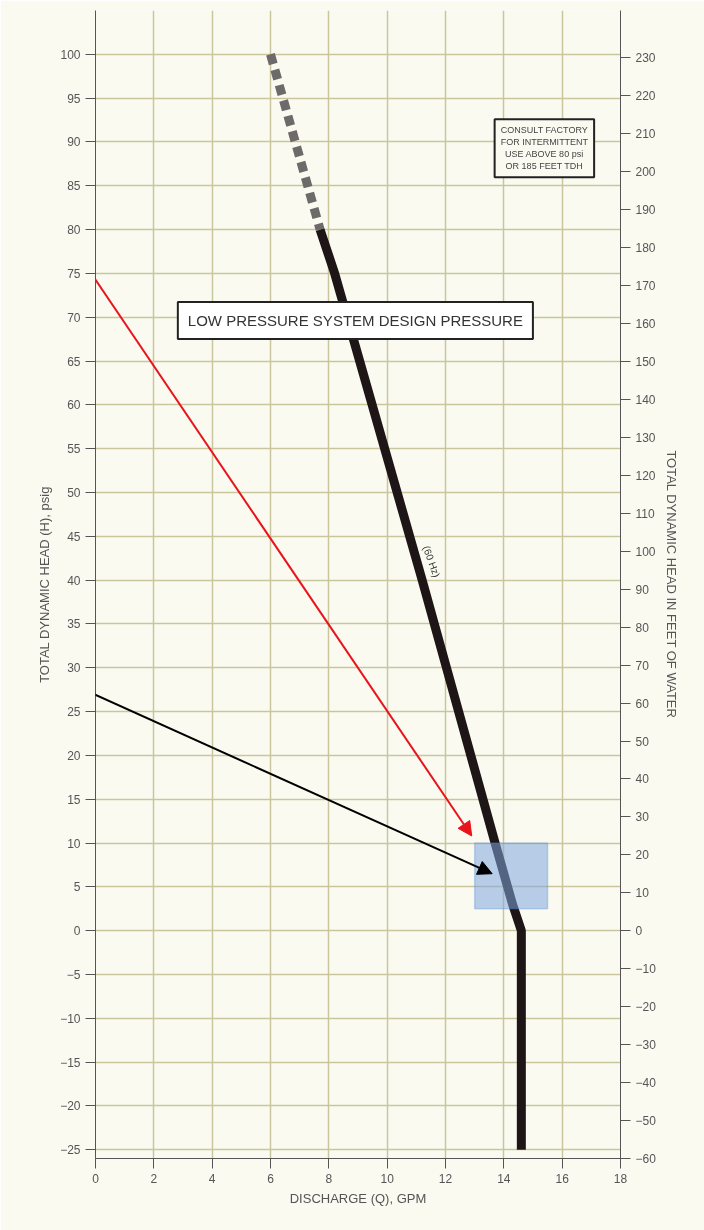  I want to click on y2-tick-label: 180, so click(645, 248).